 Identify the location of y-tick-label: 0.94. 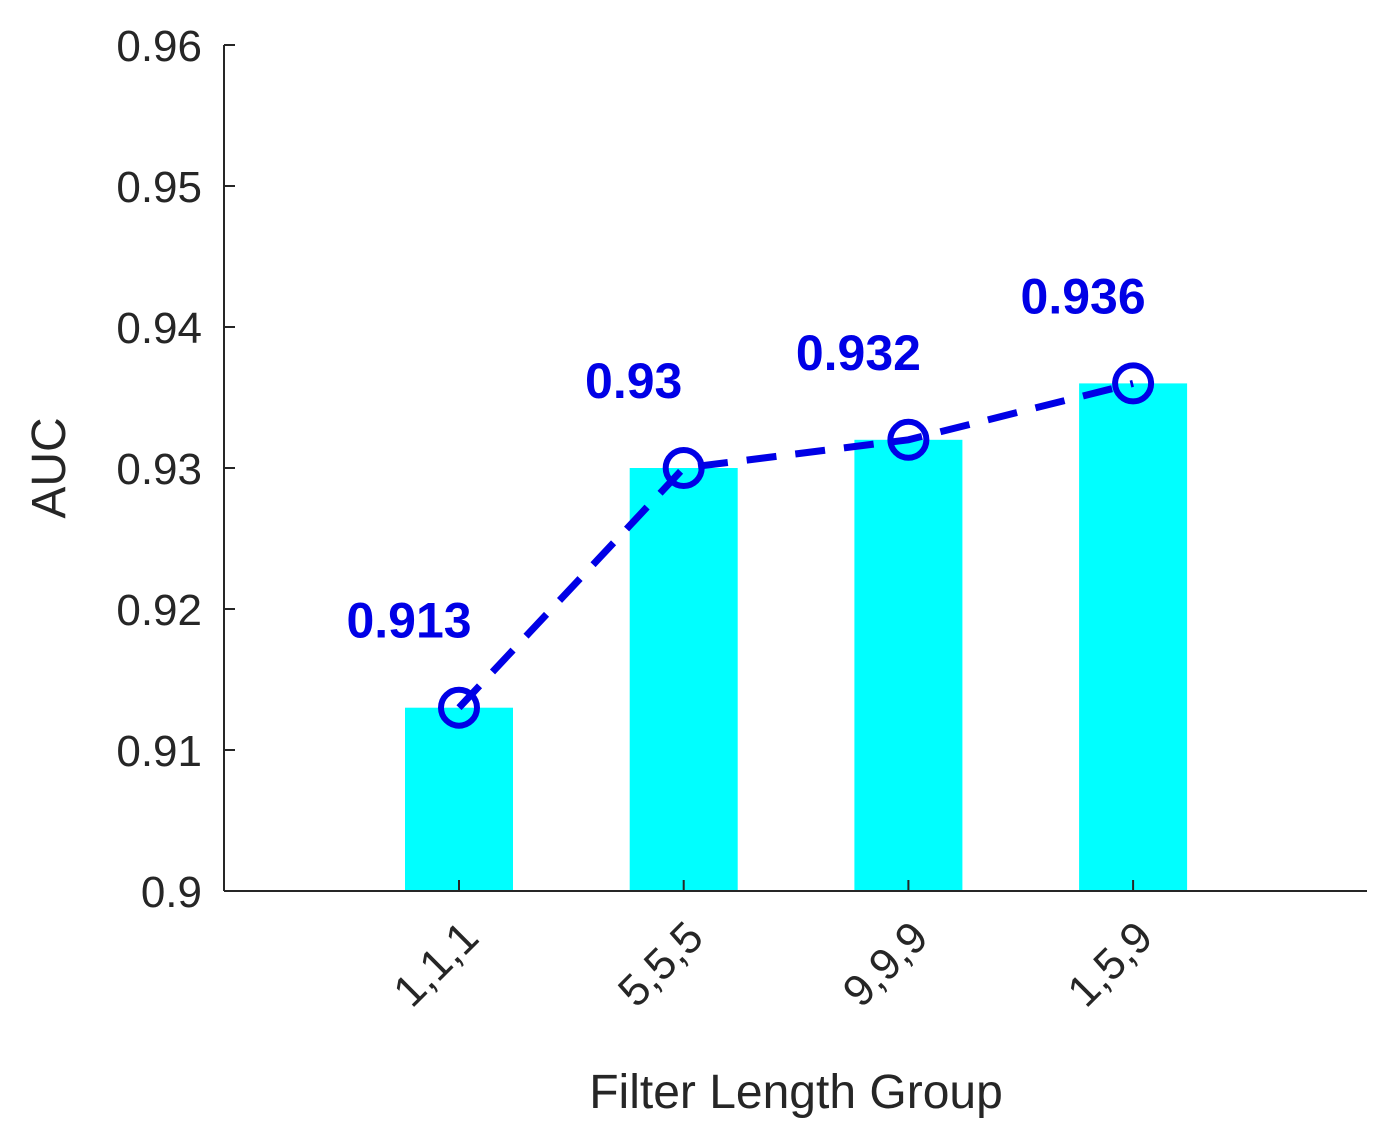
(159, 328).